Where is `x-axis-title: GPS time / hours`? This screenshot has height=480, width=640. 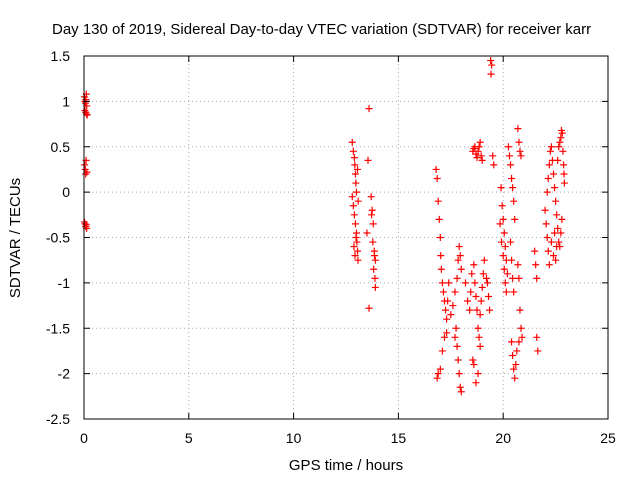
x-axis-title: GPS time / hours is located at coordinates (346, 465).